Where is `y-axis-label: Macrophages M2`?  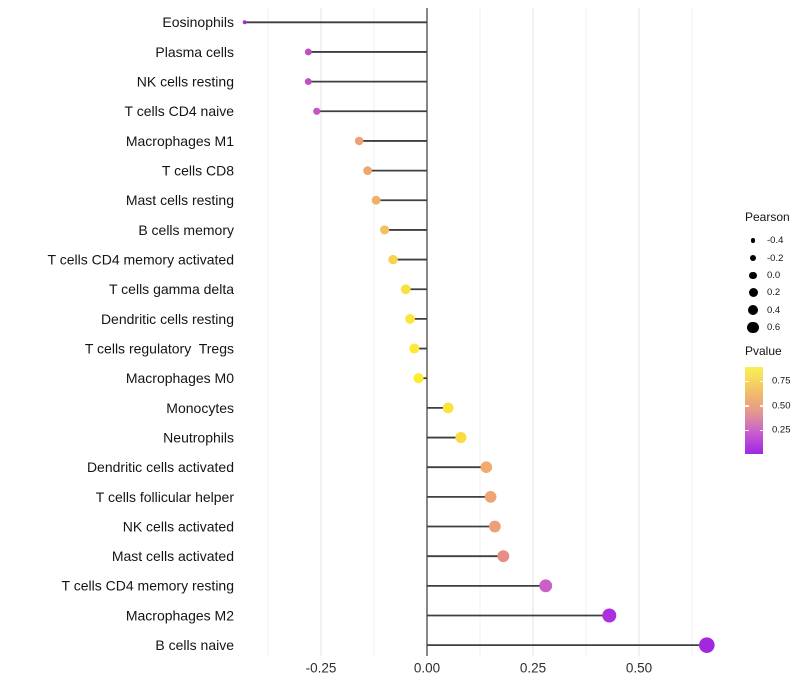 y-axis-label: Macrophages M2 is located at coordinates (180, 615).